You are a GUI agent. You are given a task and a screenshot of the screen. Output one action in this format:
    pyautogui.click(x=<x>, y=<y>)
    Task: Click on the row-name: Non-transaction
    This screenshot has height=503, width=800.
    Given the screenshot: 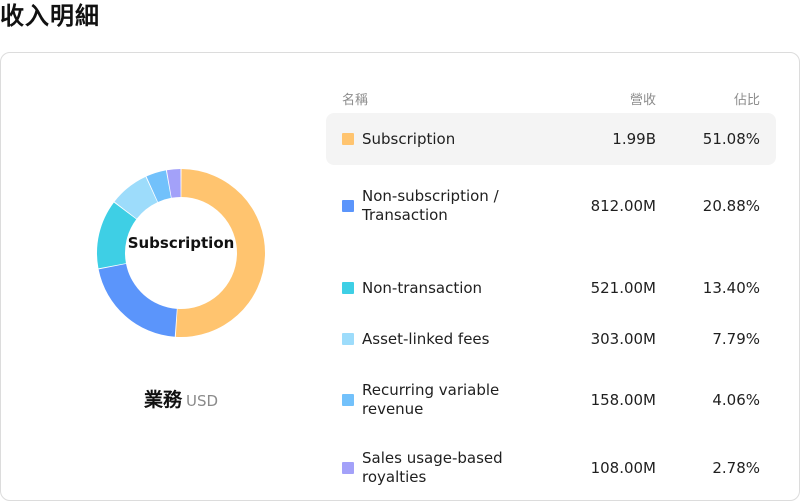 What is the action you would take?
    pyautogui.click(x=422, y=287)
    